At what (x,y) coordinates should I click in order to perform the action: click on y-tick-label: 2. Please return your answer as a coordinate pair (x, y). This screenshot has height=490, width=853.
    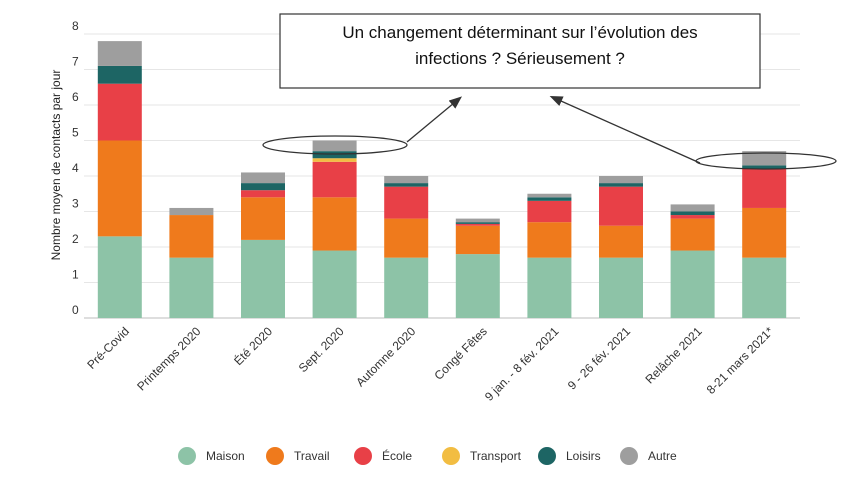
    Looking at the image, I should click on (75, 239).